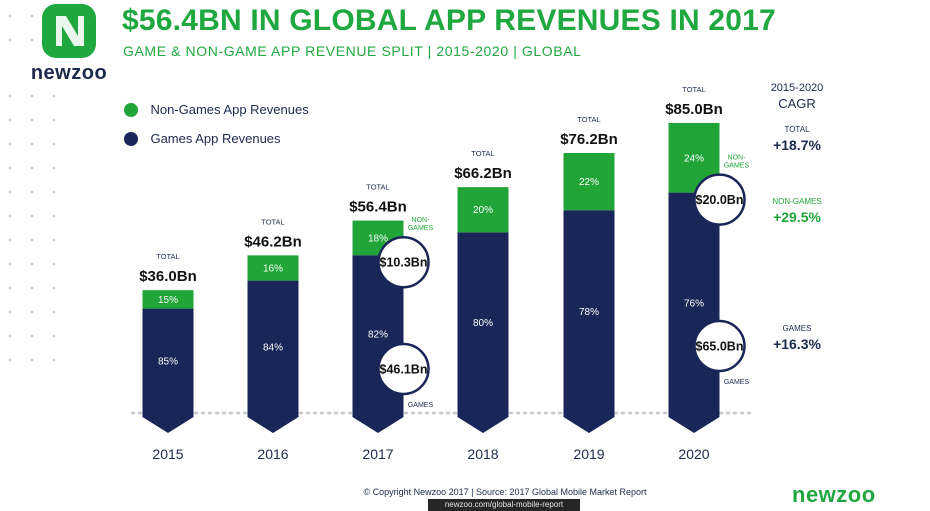  What do you see at coordinates (482, 153) in the screenshot?
I see `total-caption-2018: TOTAL` at bounding box center [482, 153].